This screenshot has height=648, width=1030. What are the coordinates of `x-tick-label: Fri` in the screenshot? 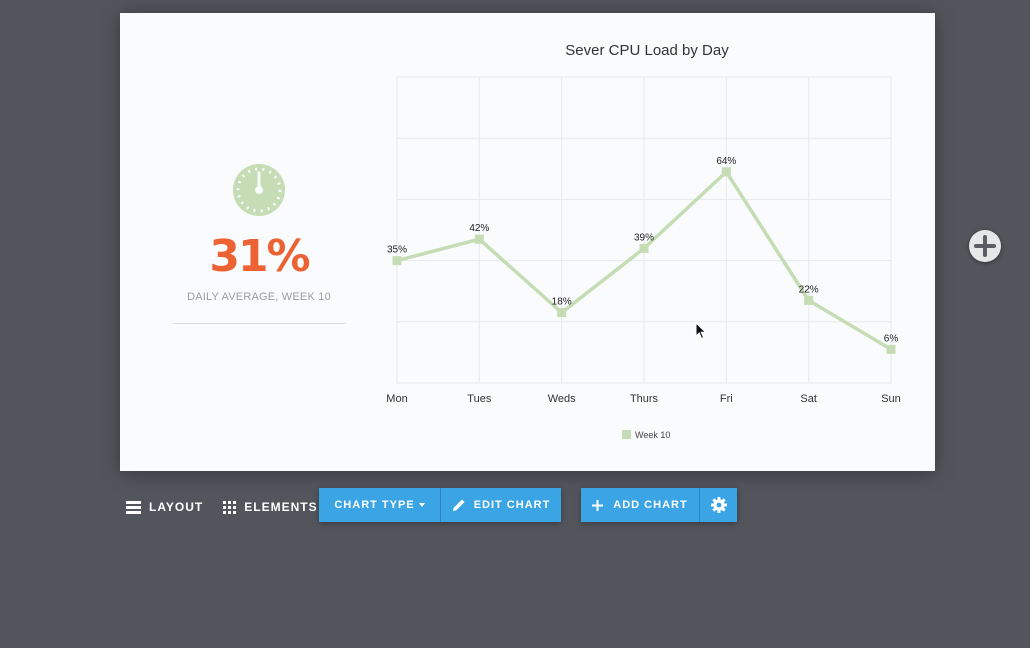 It's located at (726, 399).